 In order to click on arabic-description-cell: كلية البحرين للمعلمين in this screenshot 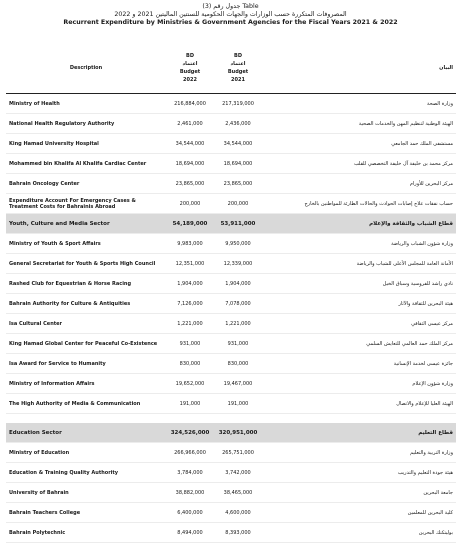, I will do `click(359, 512)`.